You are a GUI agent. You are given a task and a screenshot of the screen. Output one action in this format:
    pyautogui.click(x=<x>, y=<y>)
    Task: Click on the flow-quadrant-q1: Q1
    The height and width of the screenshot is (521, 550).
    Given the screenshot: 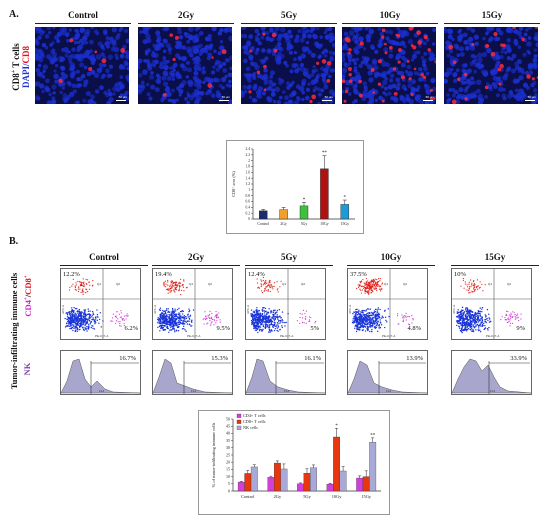 What is the action you would take?
    pyautogui.click(x=490, y=284)
    